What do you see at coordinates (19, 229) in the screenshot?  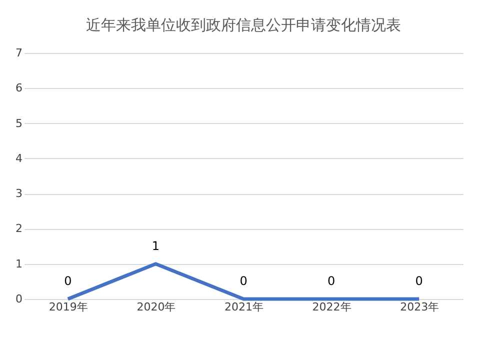 I see `y-tick-label: 2` at bounding box center [19, 229].